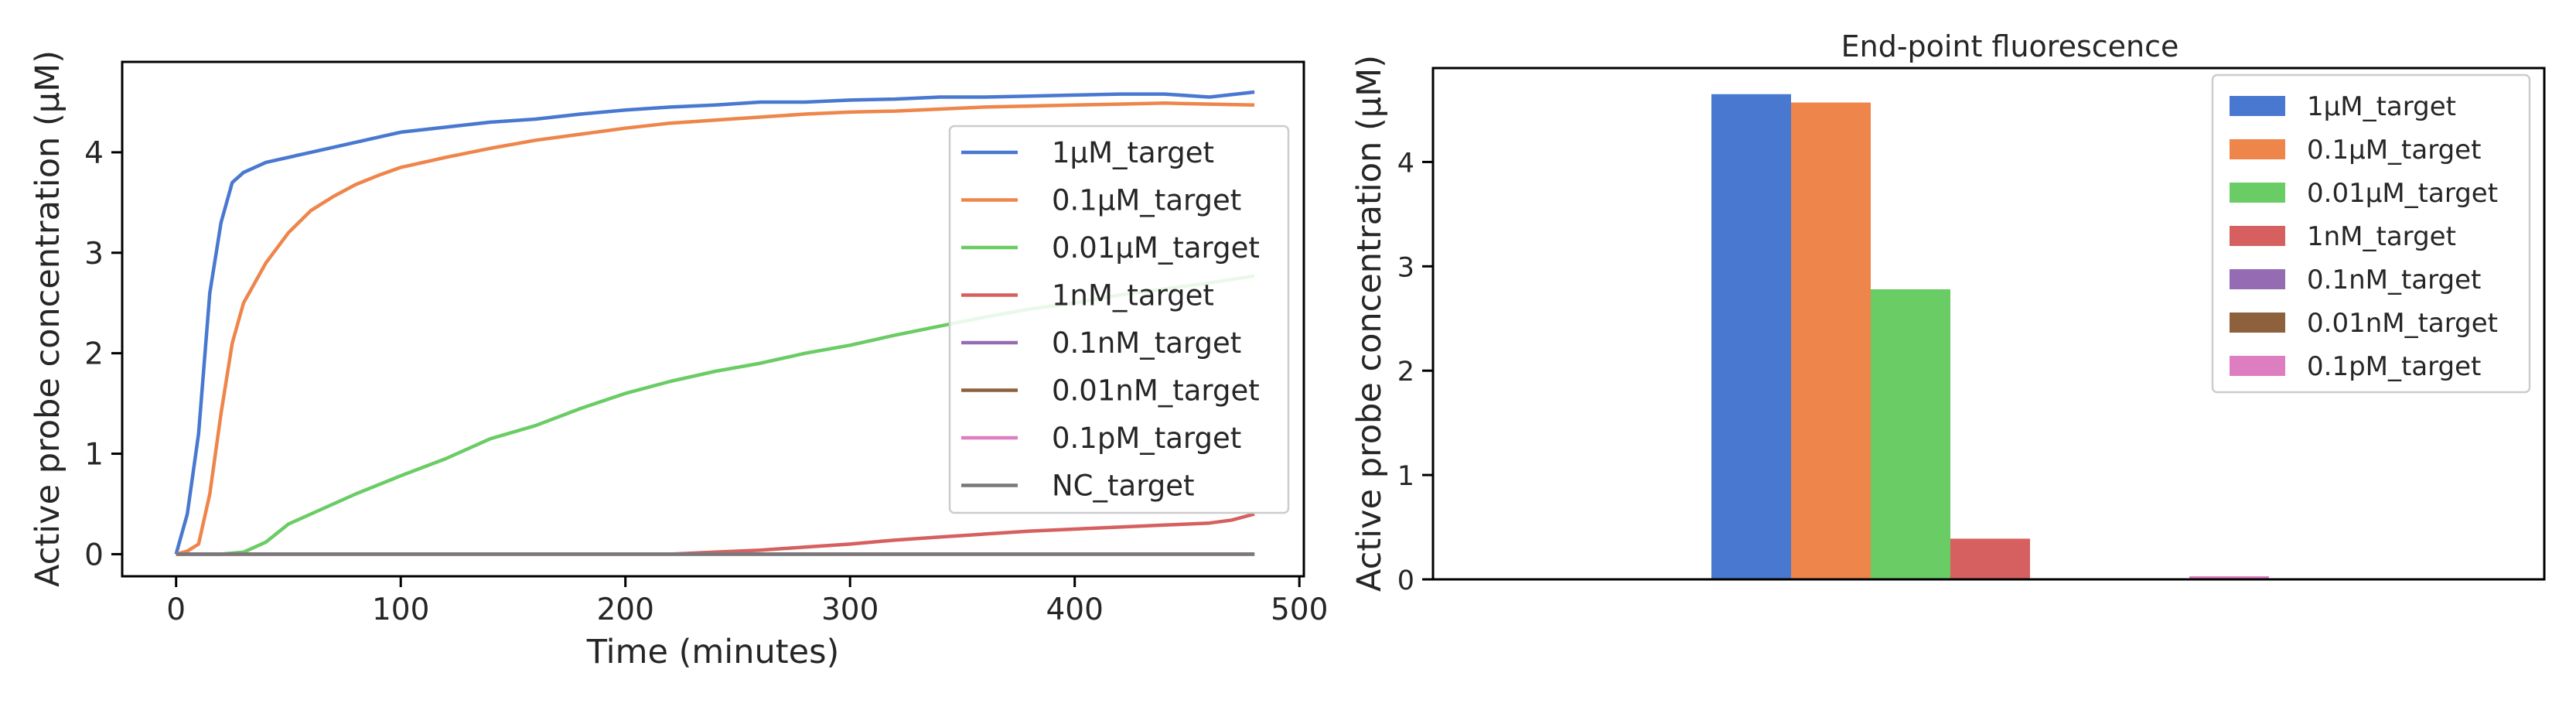 This screenshot has width=2576, height=707. Describe the element at coordinates (624, 610) in the screenshot. I see `x-tick-label: 200` at that location.